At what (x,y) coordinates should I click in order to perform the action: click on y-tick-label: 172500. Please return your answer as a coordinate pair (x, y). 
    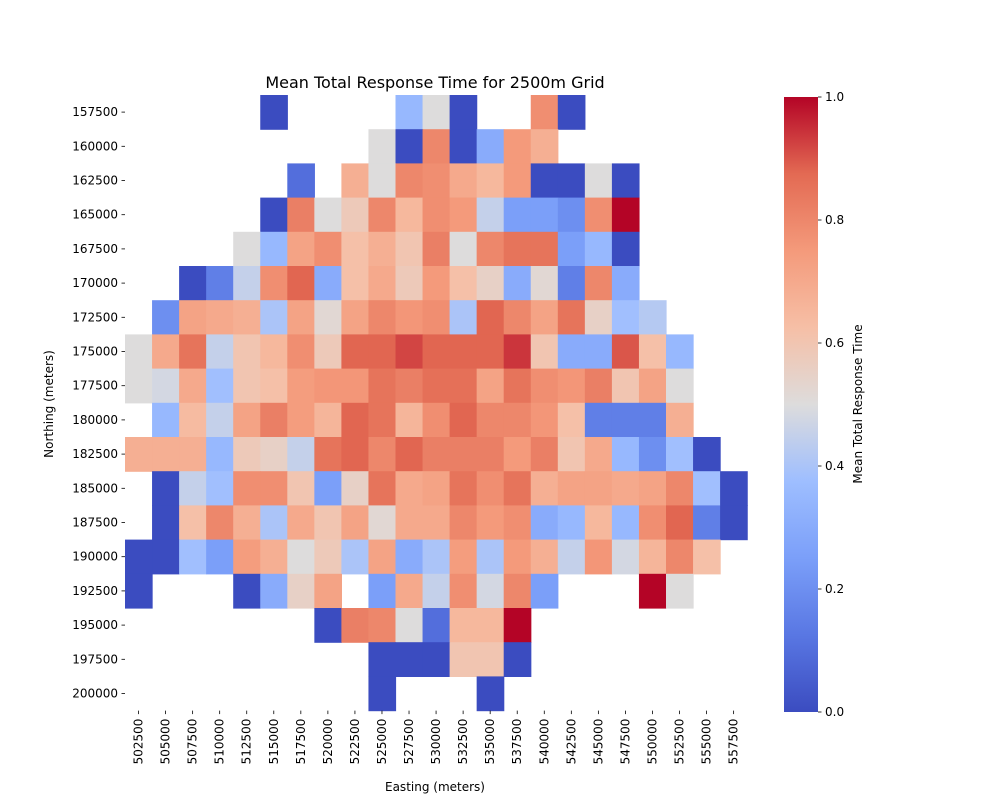
    Looking at the image, I should click on (95, 317).